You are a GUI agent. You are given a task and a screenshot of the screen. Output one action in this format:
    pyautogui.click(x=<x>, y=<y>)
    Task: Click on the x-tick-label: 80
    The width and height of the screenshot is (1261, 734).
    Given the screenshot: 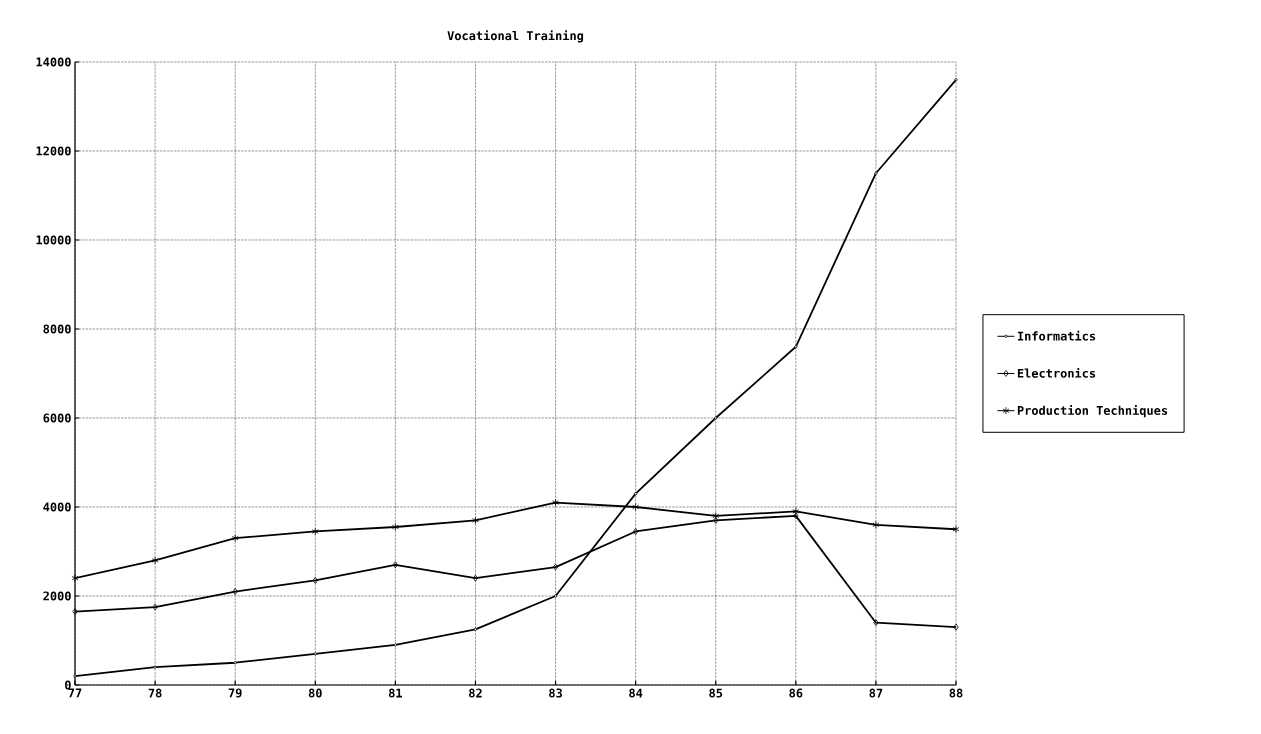 What is the action you would take?
    pyautogui.click(x=315, y=693)
    